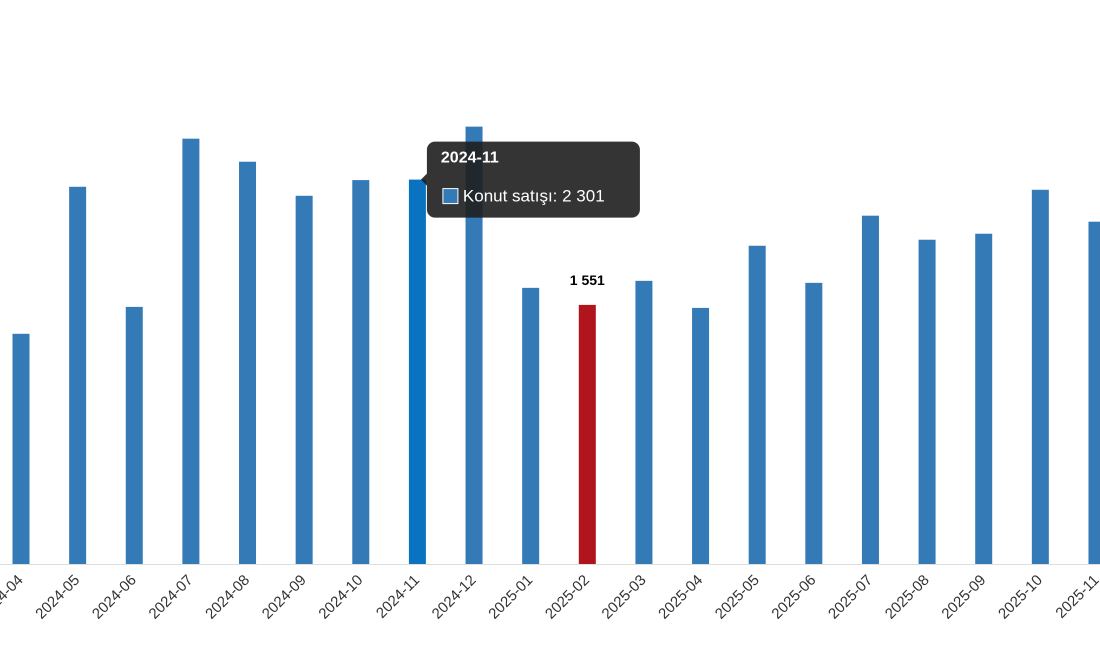 This screenshot has height=655, width=1100. What do you see at coordinates (737, 597) in the screenshot?
I see `x-tick-label: 2025-05` at bounding box center [737, 597].